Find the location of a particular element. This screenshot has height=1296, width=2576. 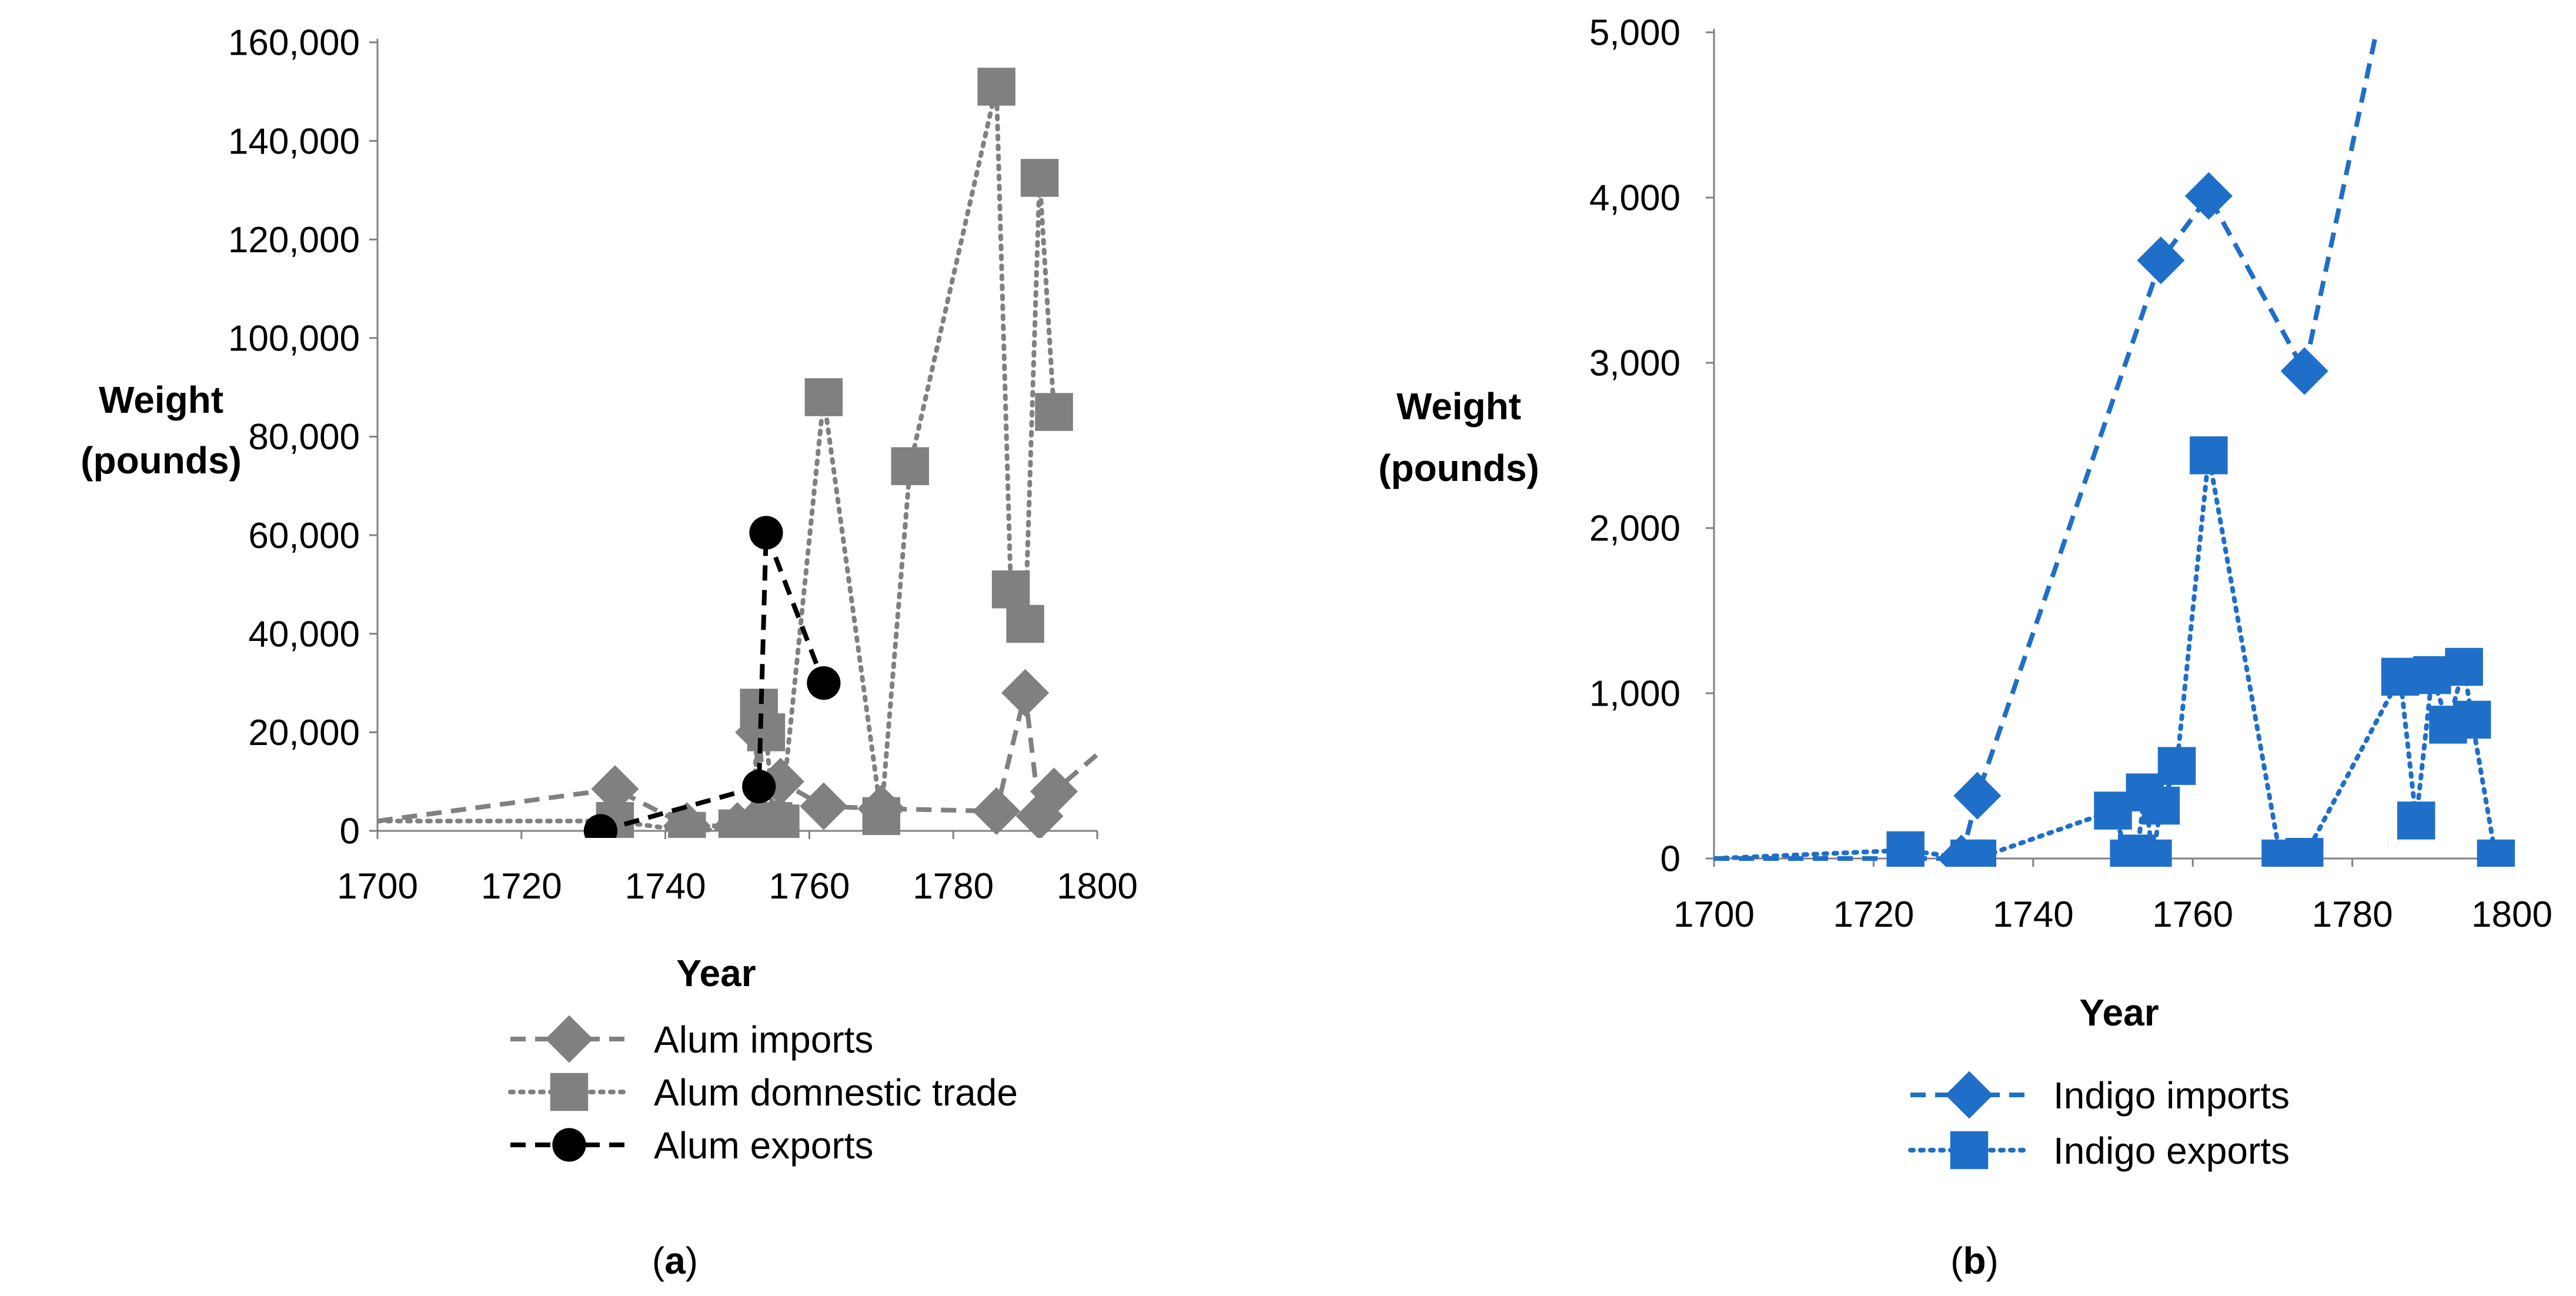

panel-label: (b) is located at coordinates (1974, 1261).